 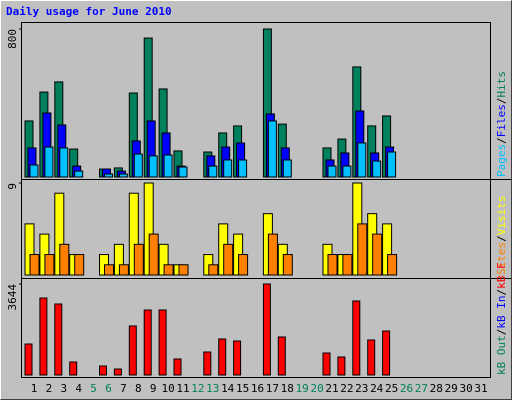 What do you see at coordinates (49, 388) in the screenshot?
I see `x-tick-label: 2` at bounding box center [49, 388].